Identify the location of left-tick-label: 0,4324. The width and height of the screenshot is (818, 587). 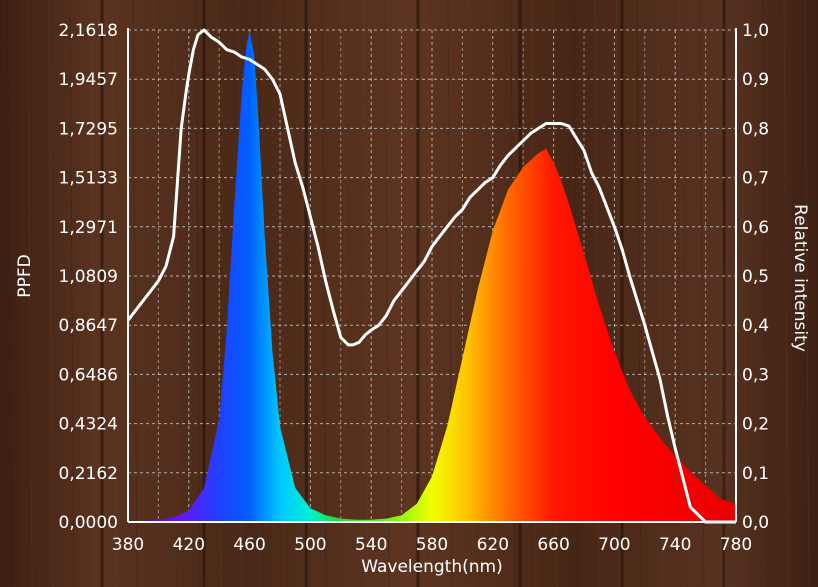
(88, 425).